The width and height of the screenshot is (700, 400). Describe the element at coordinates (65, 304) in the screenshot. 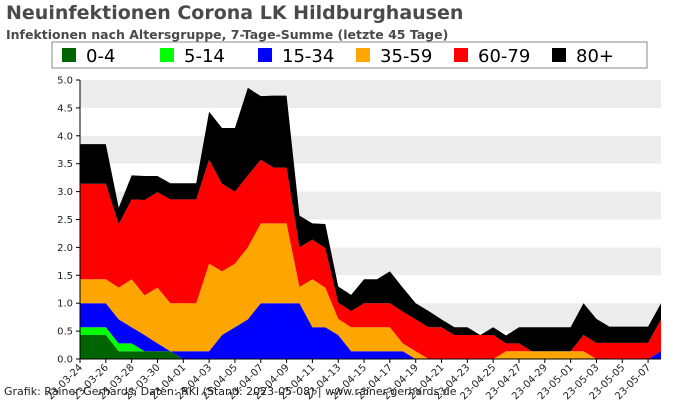

I see `y-tick-label: 1.0` at that location.